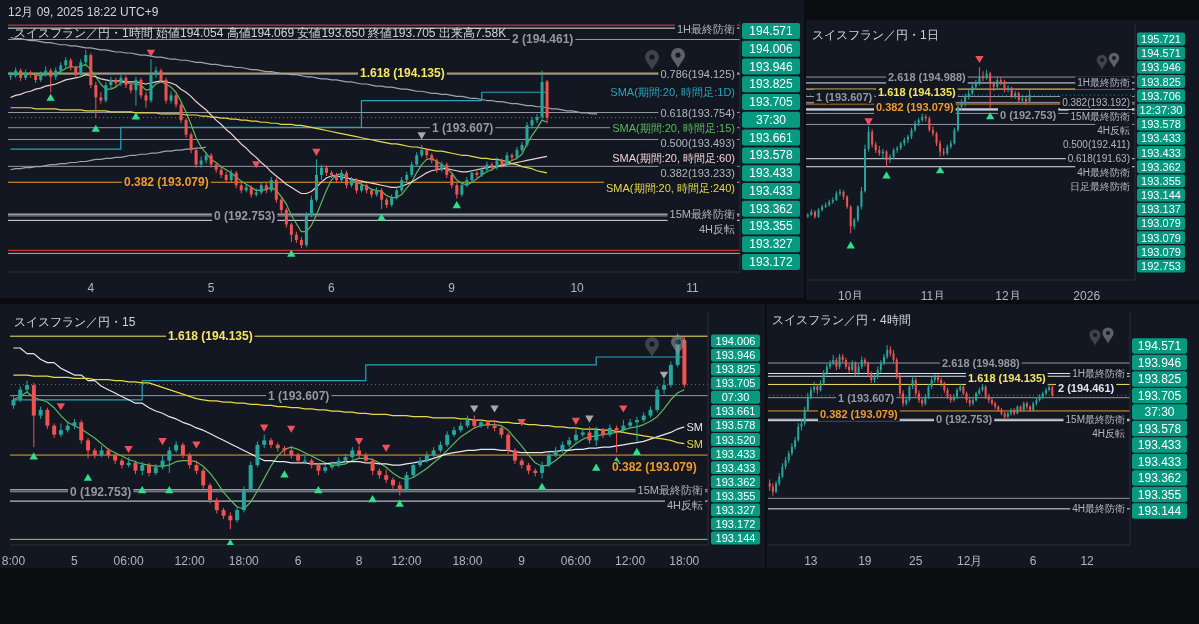 This screenshot has width=1199, height=624. Describe the element at coordinates (654, 467) in the screenshot. I see `ref-line-label: 0.382 (193.079)` at that location.